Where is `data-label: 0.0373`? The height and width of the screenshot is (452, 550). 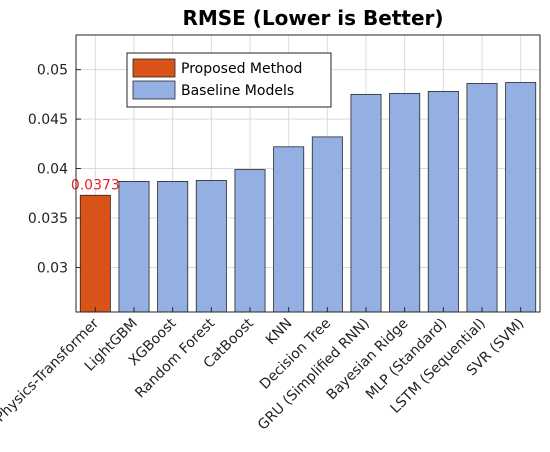 data-label: 0.0373 is located at coordinates (95, 185).